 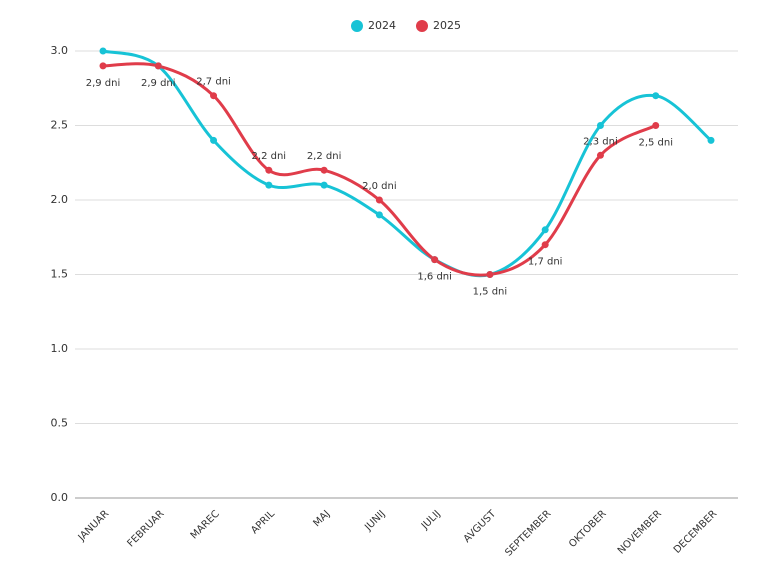 I want to click on data-label: 1,5 dni, so click(x=490, y=292).